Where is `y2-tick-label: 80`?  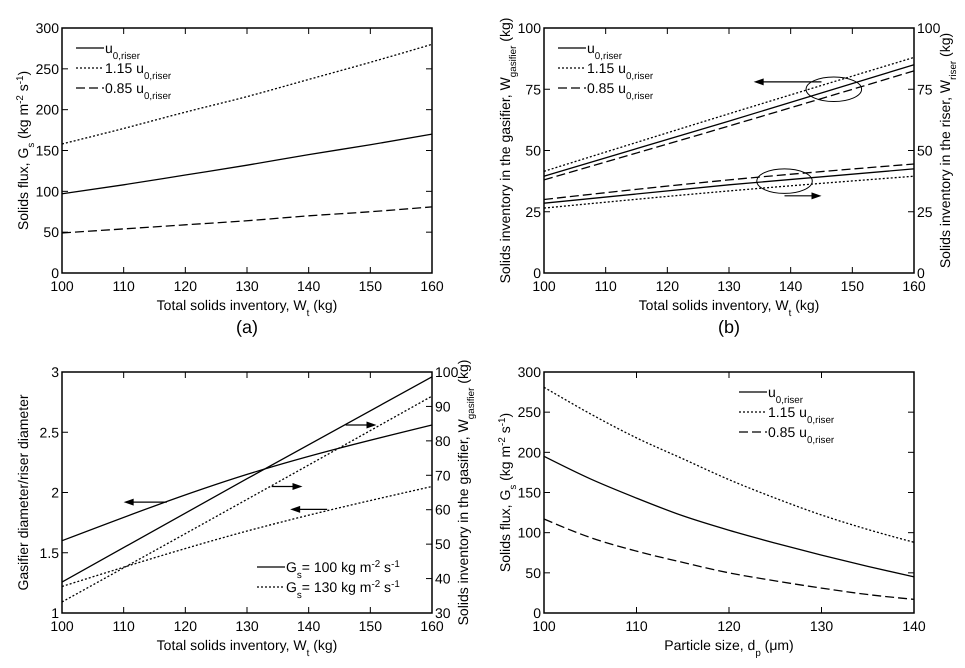
y2-tick-label: 80 is located at coordinates (443, 440).